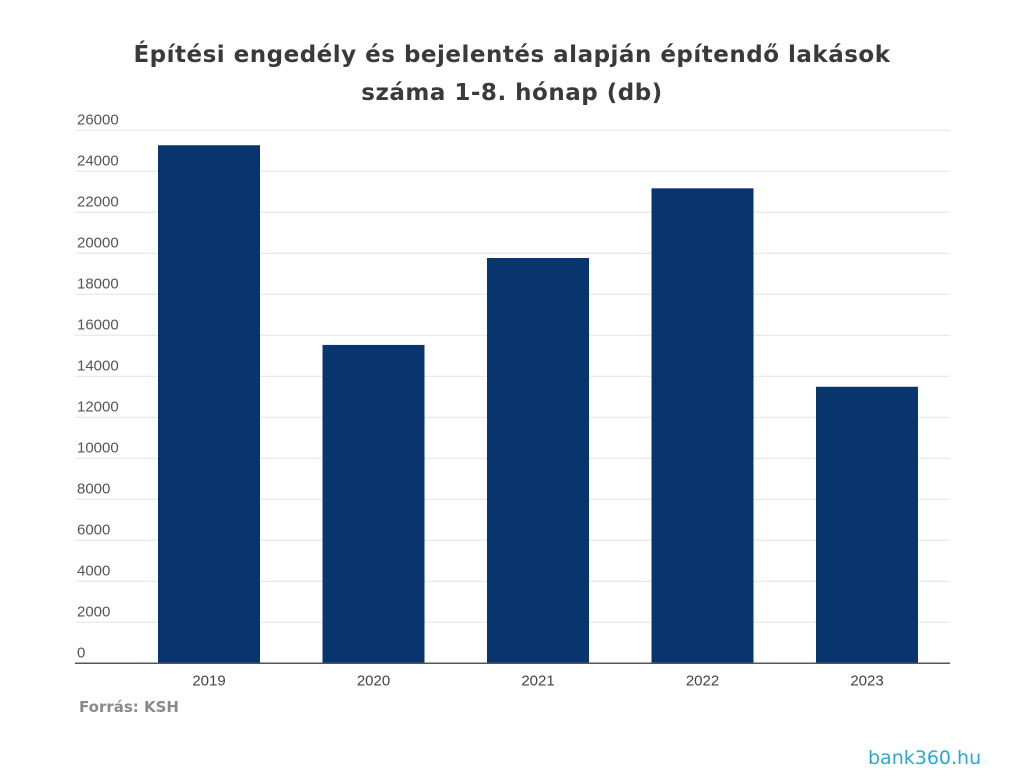 This screenshot has height=784, width=1024. I want to click on x-tick-label: 2021, so click(537, 680).